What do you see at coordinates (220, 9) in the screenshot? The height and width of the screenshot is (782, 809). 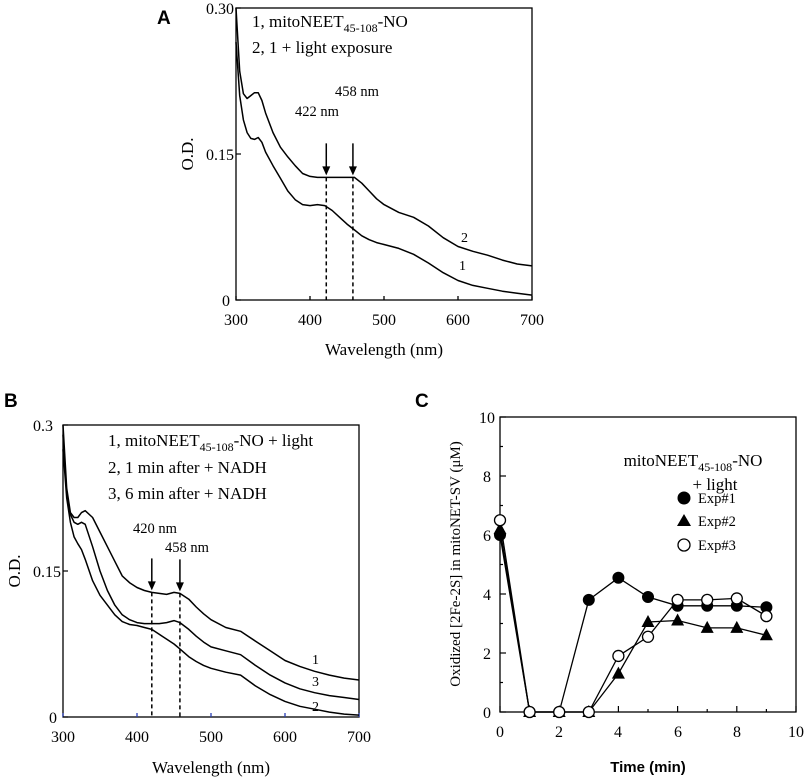 I see `chart-a-ytick-0.30: 0.30` at bounding box center [220, 9].